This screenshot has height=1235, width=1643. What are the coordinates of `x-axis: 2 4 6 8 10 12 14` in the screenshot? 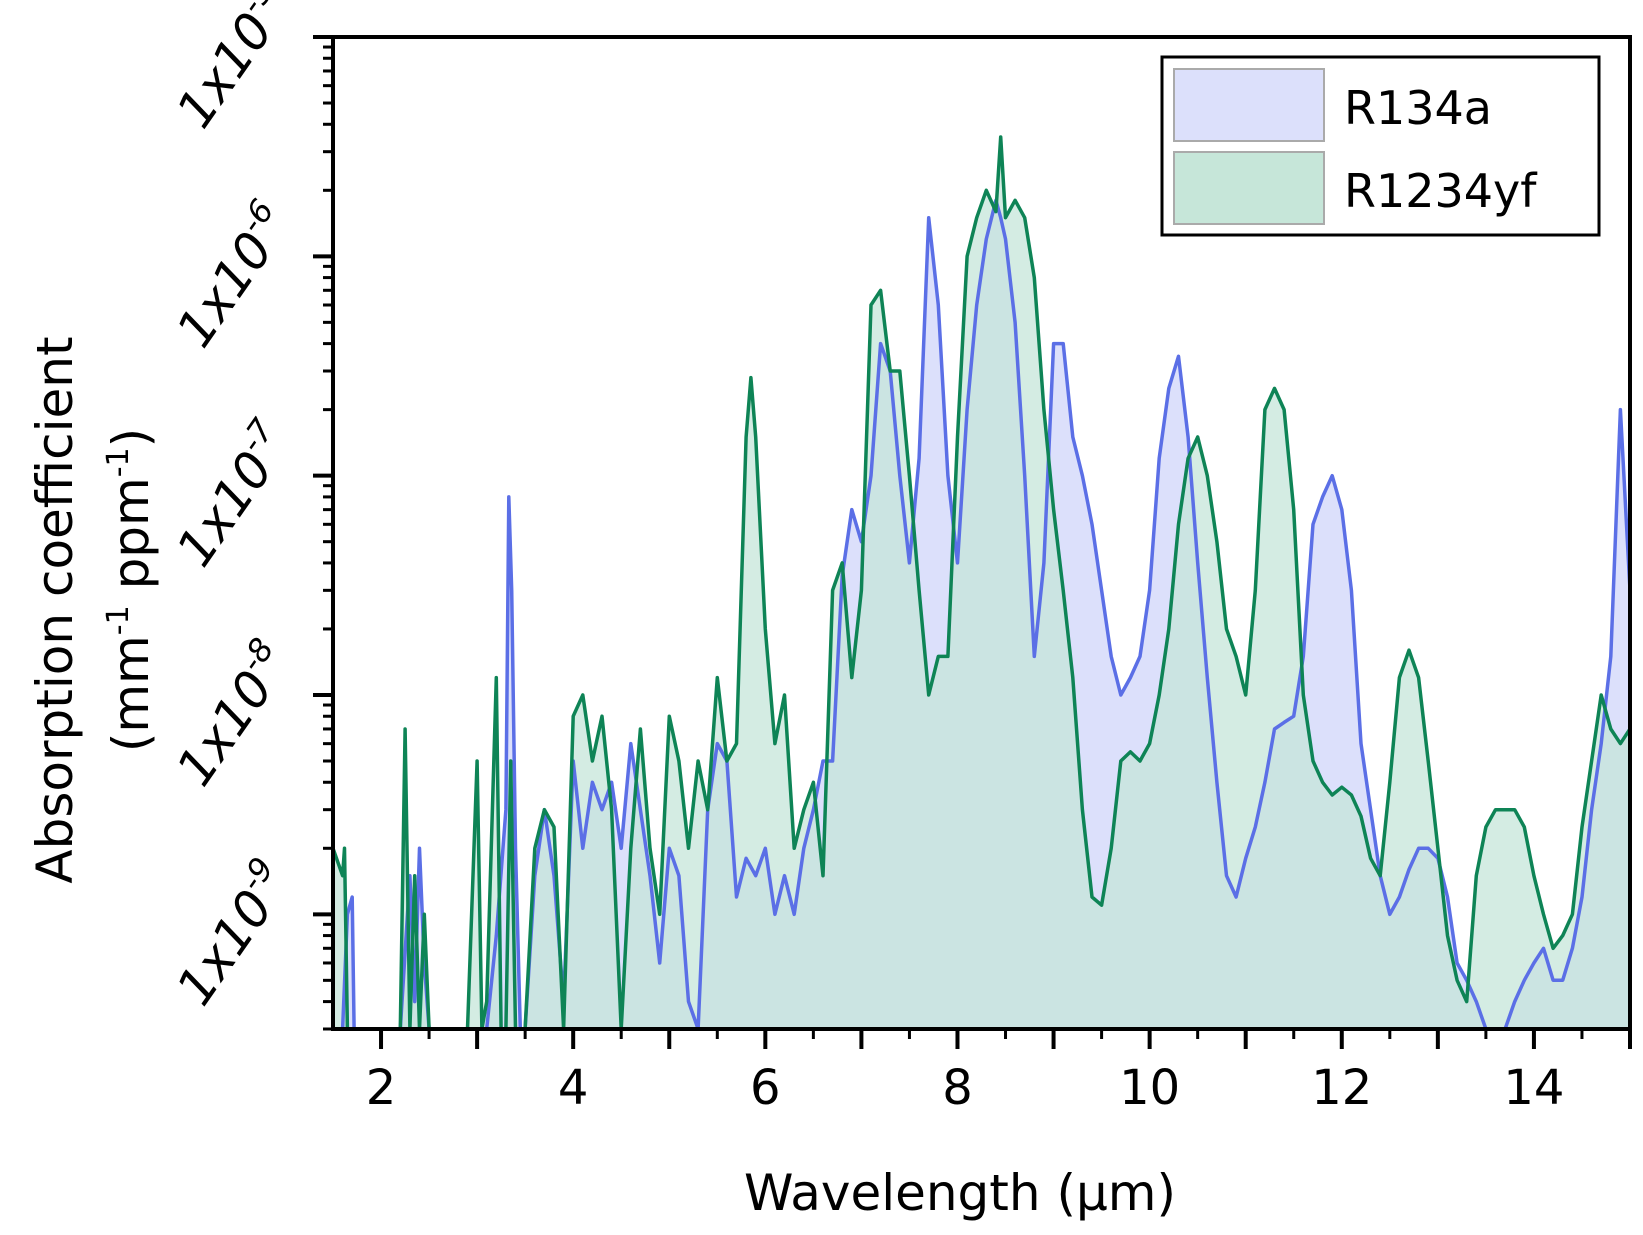 It's located at (999, 1072).